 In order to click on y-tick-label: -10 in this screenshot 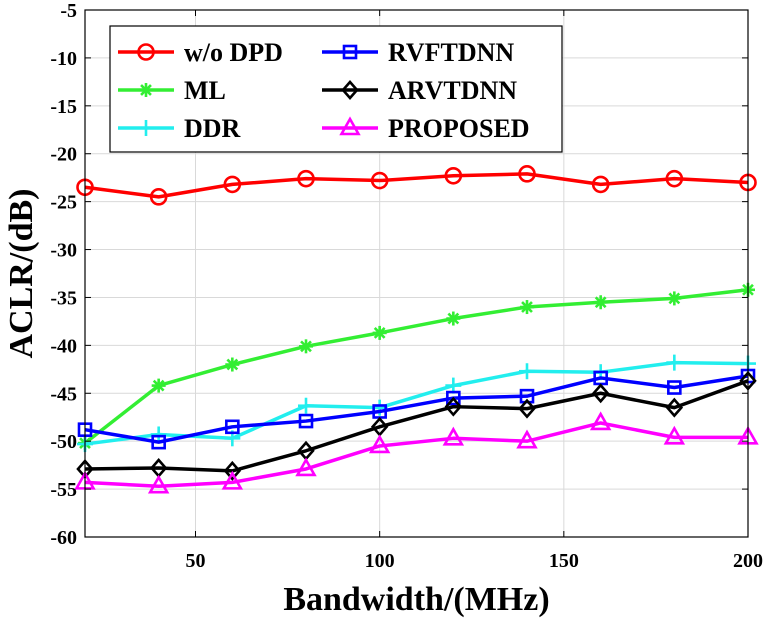, I will do `click(63, 59)`.